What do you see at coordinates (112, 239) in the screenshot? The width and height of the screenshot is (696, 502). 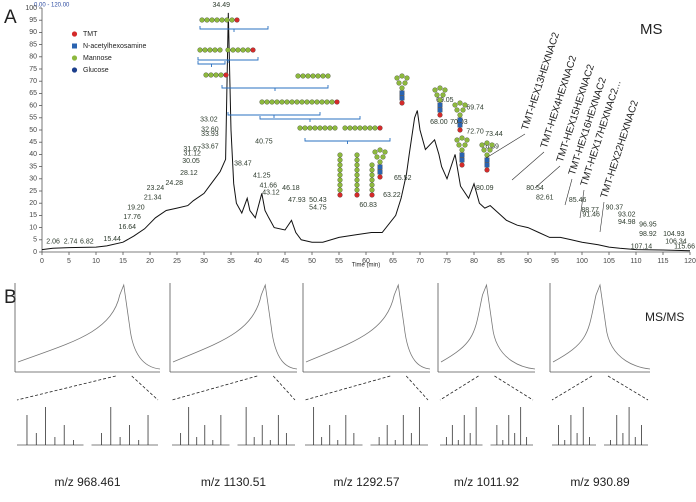 I see `peak-label: 15.44` at bounding box center [112, 239].